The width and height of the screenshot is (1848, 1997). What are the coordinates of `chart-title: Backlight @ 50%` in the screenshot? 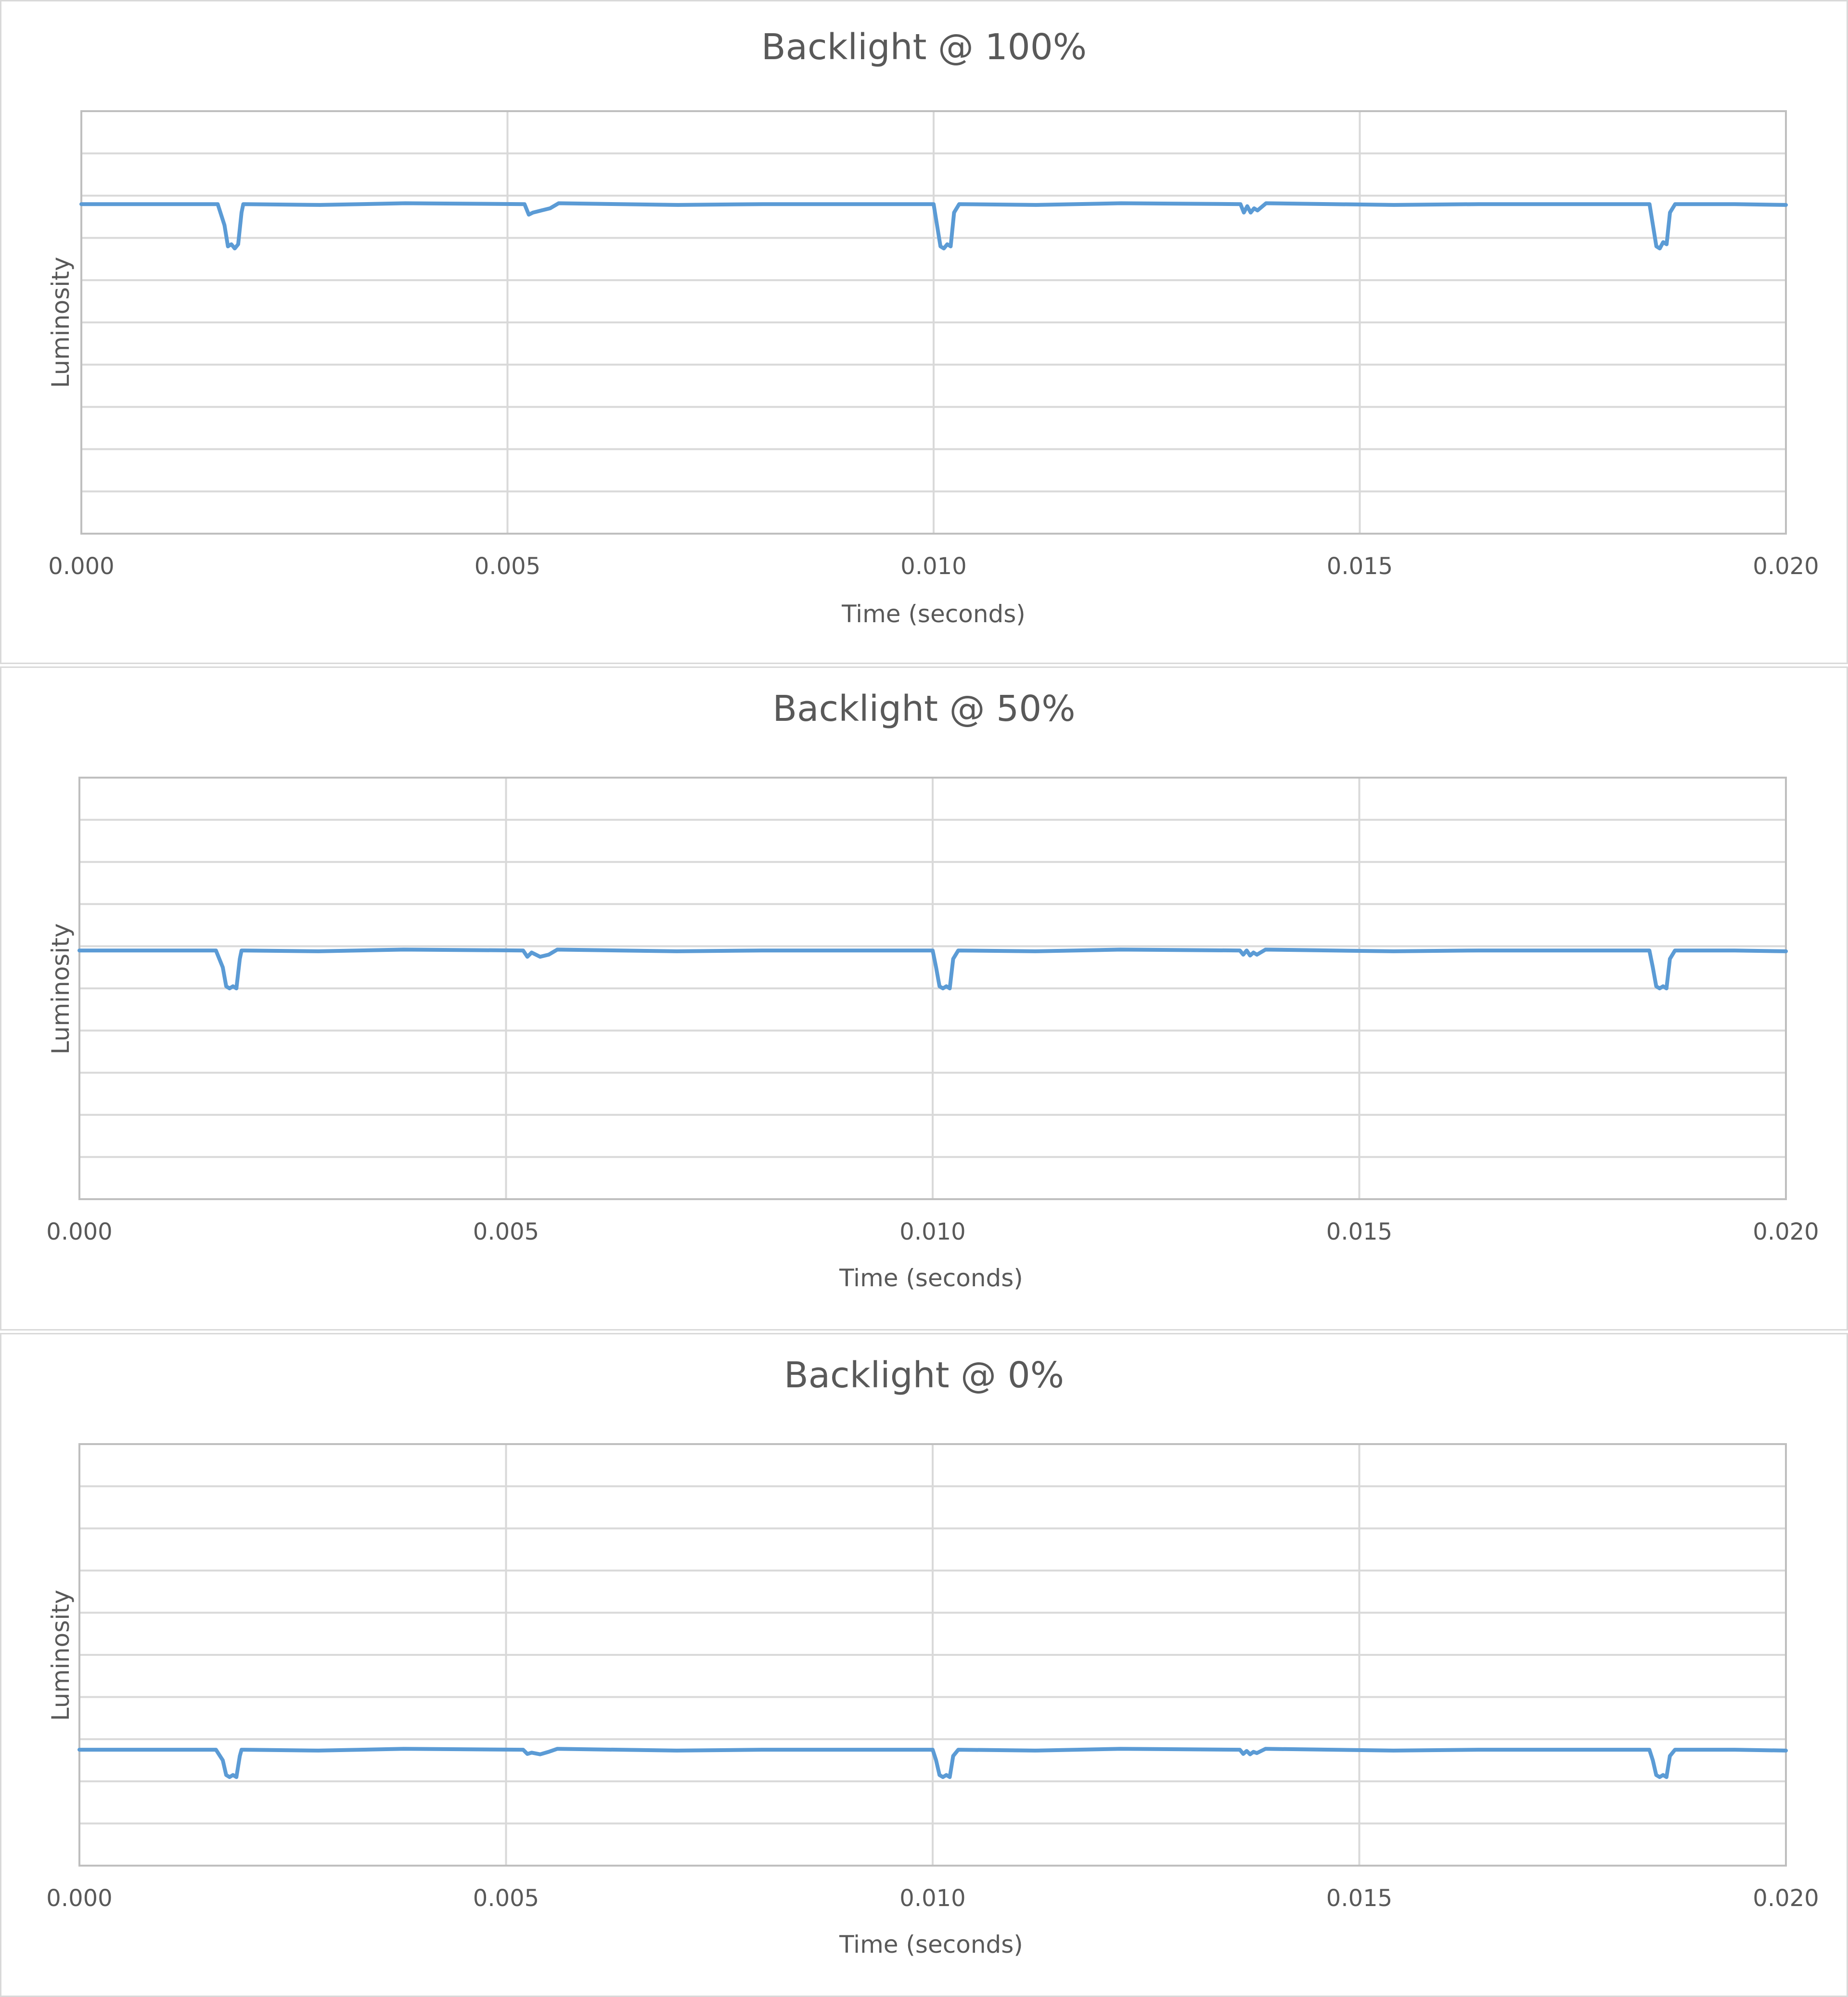 It's located at (923, 709).